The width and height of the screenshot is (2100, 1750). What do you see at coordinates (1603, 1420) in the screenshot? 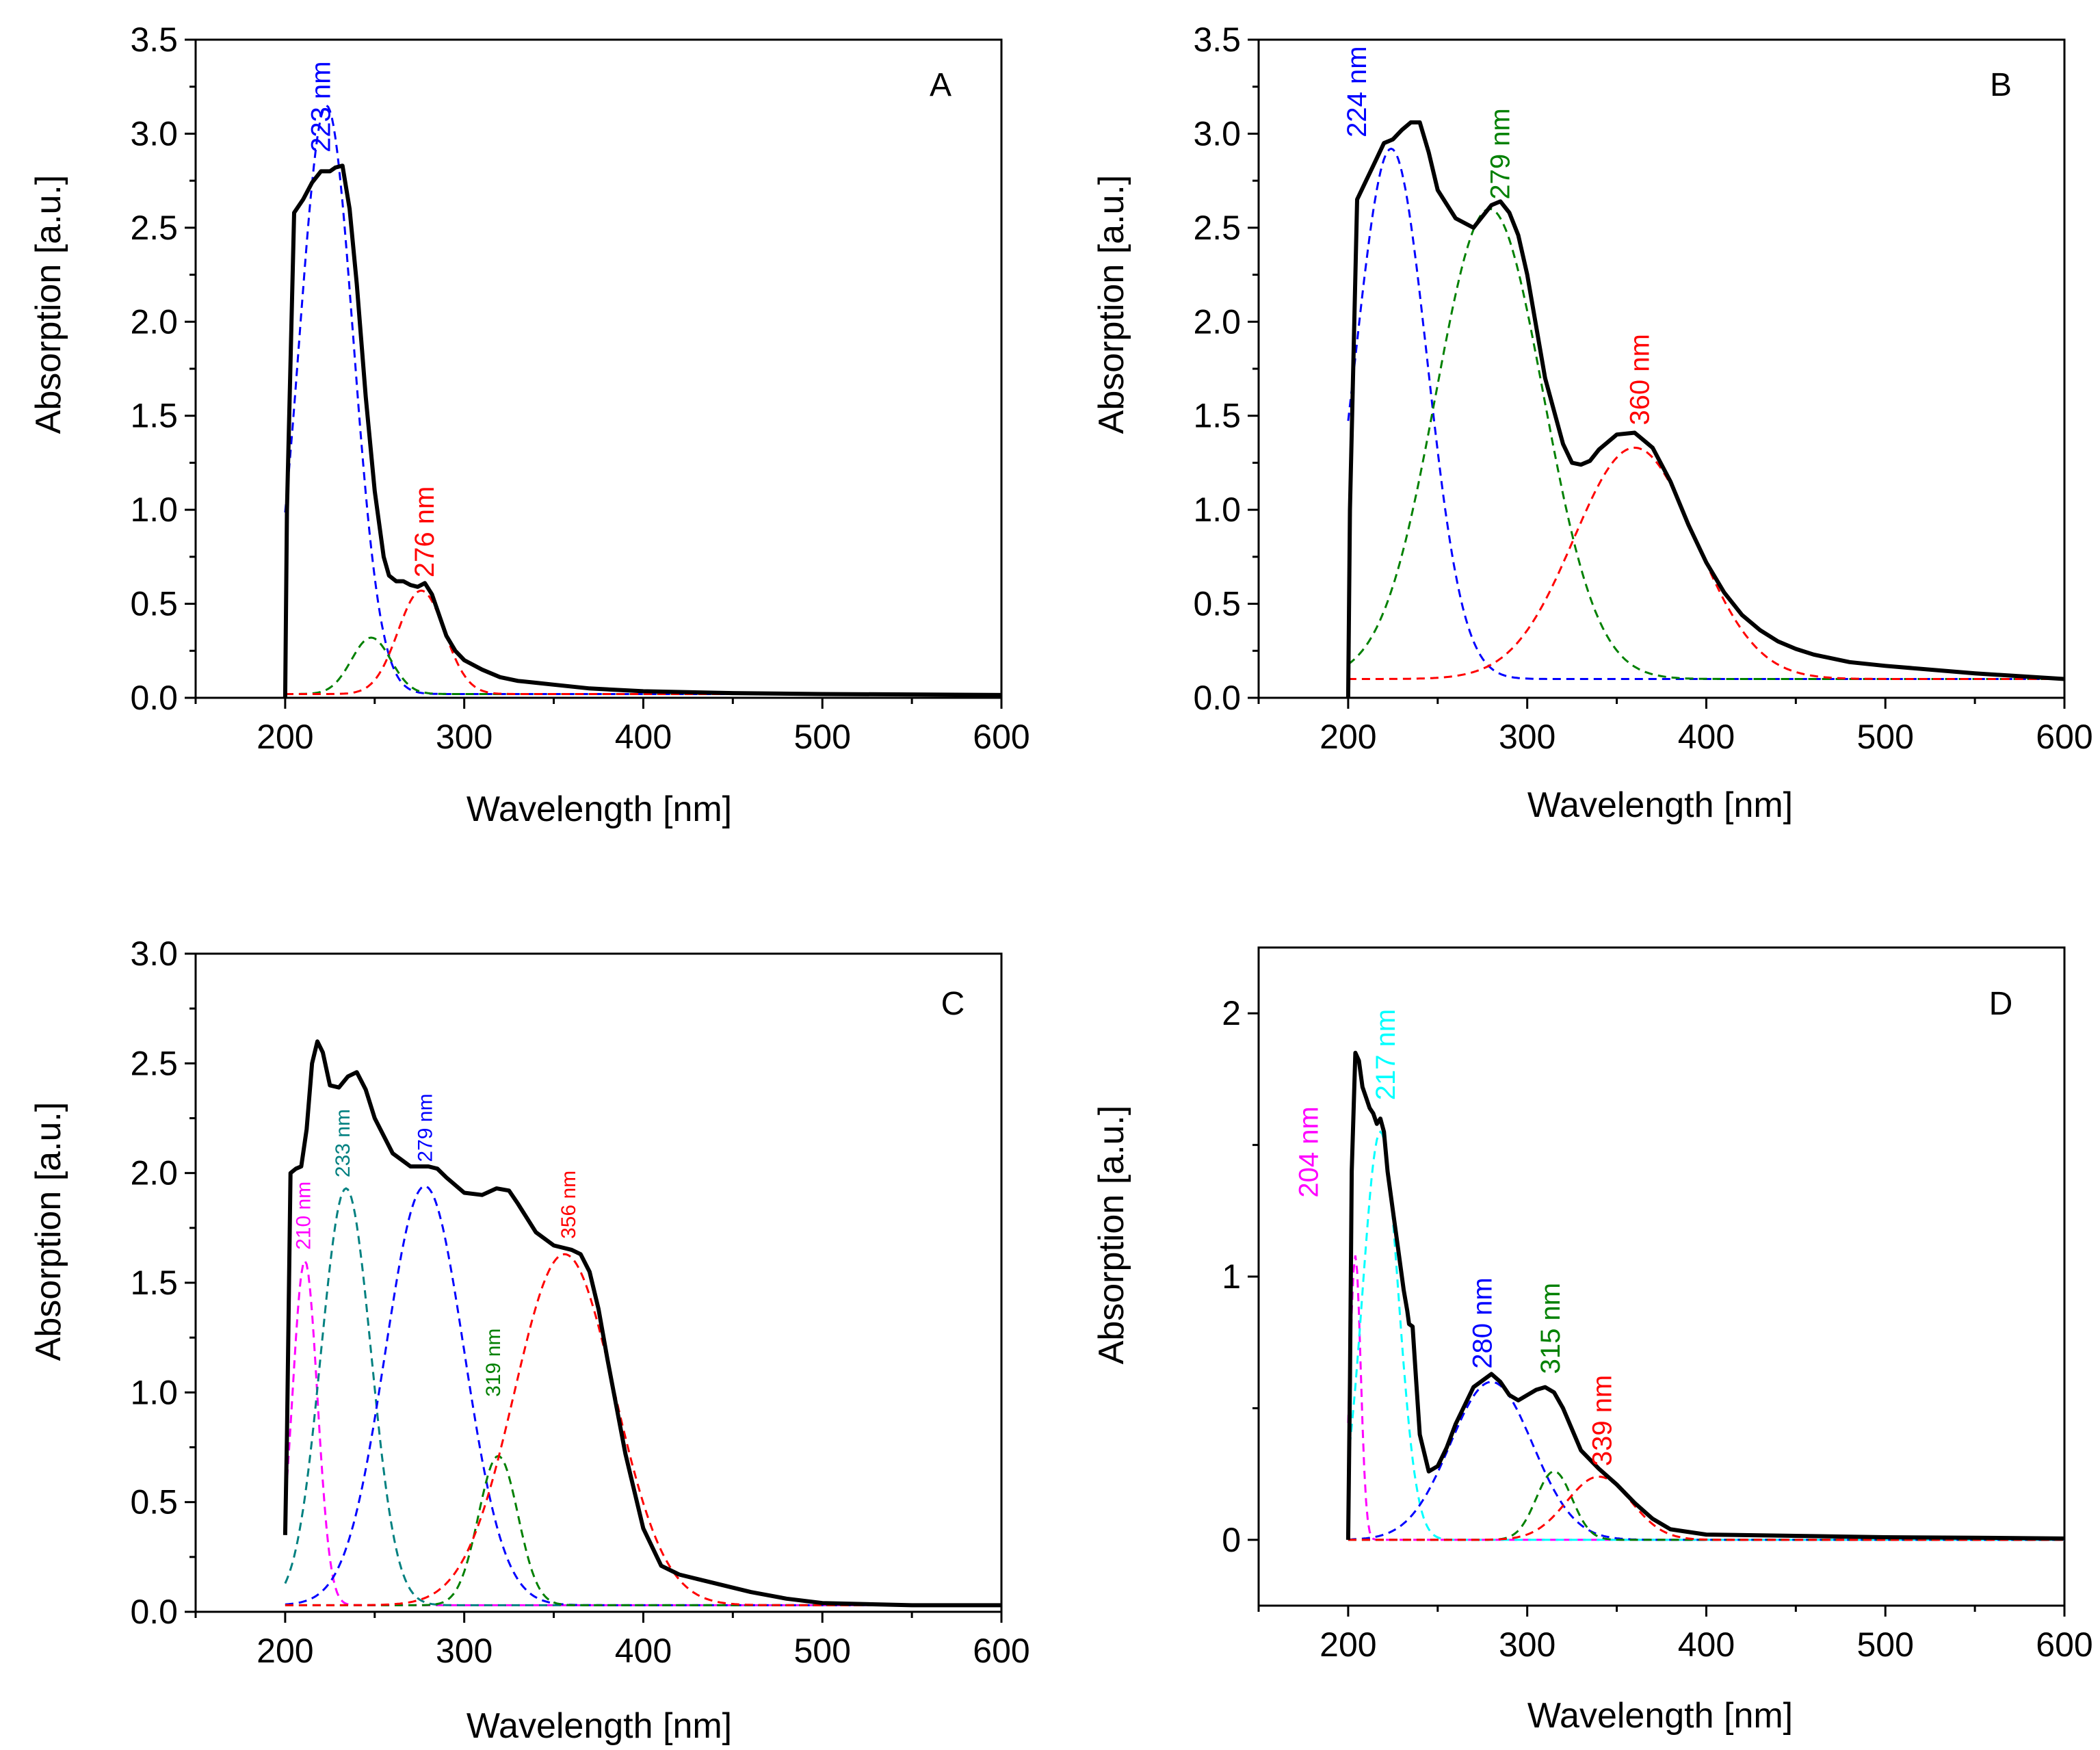
I see `peak-annotation: 339 nm` at bounding box center [1603, 1420].